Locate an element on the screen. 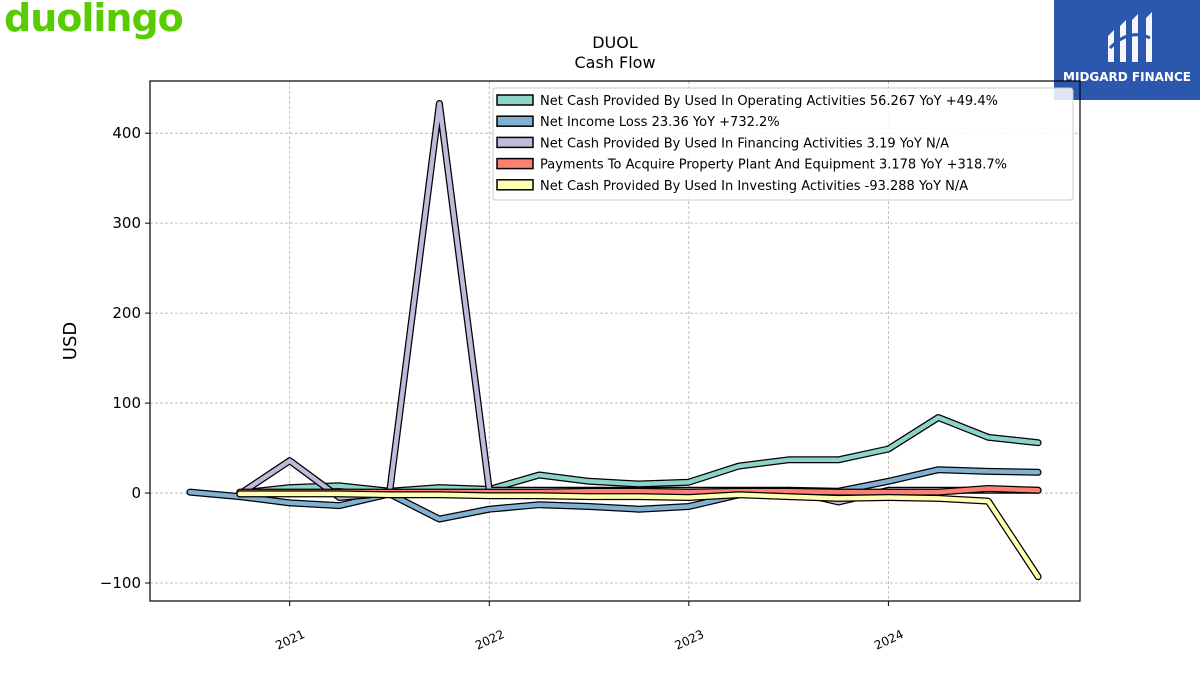 The height and width of the screenshot is (675, 1200). y-tick-label: 0 is located at coordinates (136, 493).